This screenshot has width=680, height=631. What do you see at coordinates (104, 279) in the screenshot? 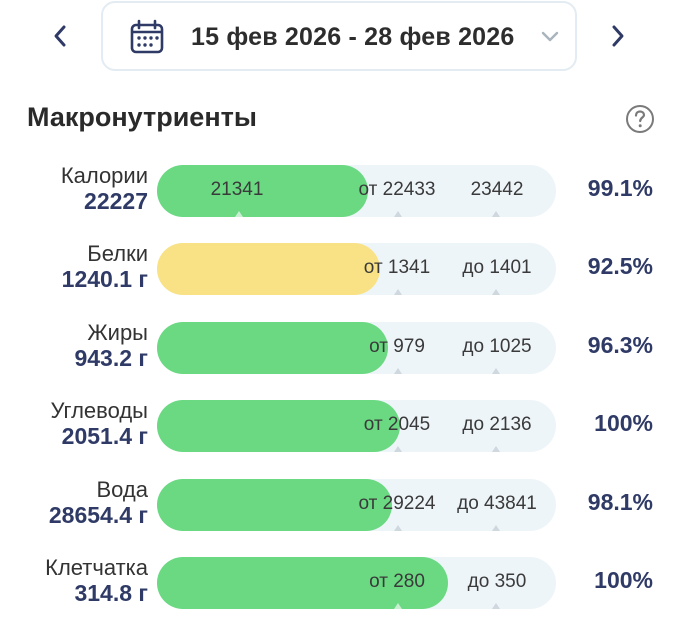
I see `macro-value: 1240.1 г` at bounding box center [104, 279].